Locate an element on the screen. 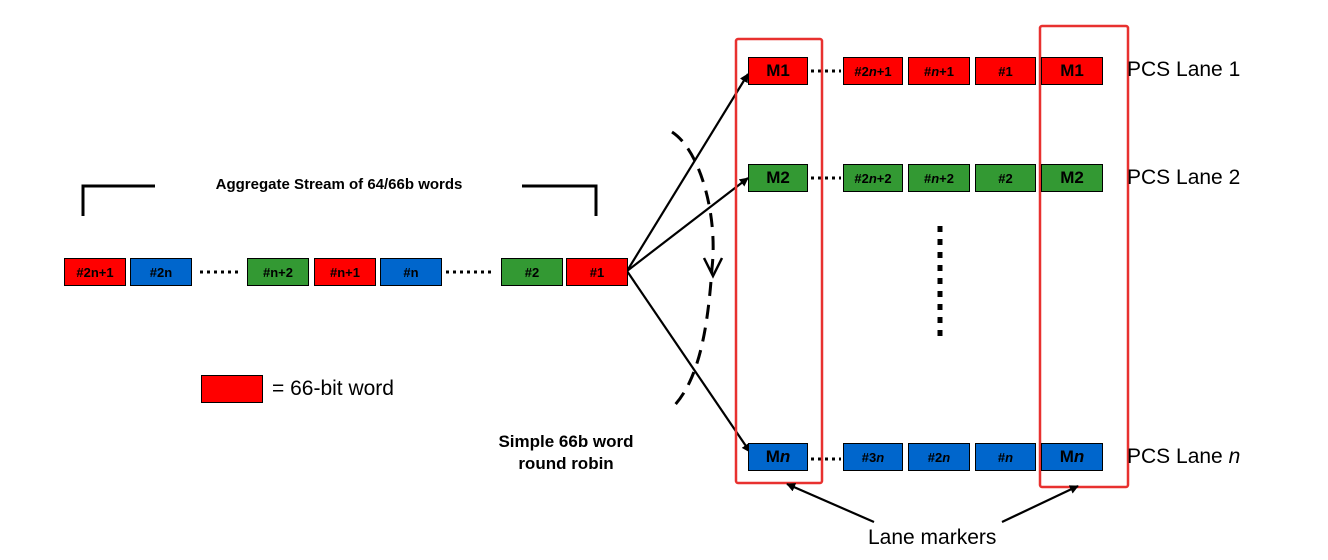 The image size is (1328, 560). lane-marker-in: M2 is located at coordinates (778, 178).